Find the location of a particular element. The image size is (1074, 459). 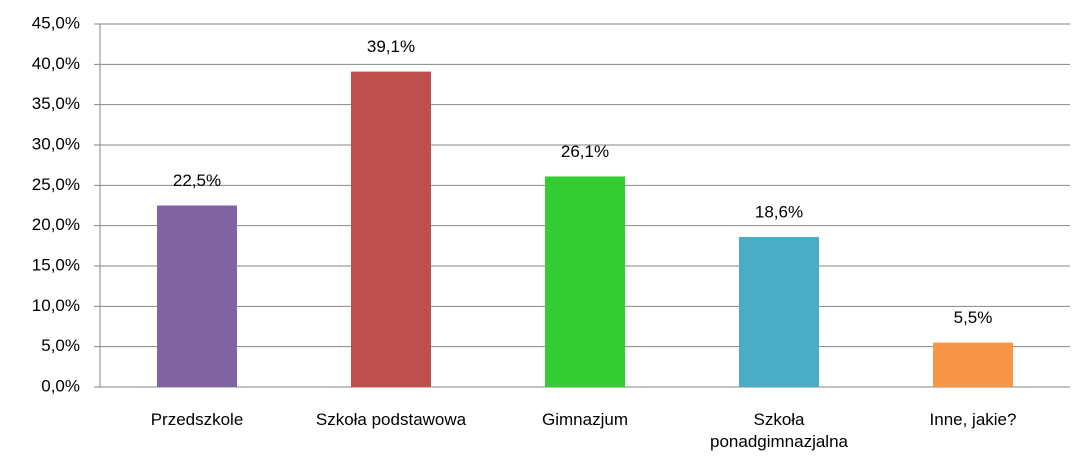

y-tick-label: 15,0% is located at coordinates (56, 264).